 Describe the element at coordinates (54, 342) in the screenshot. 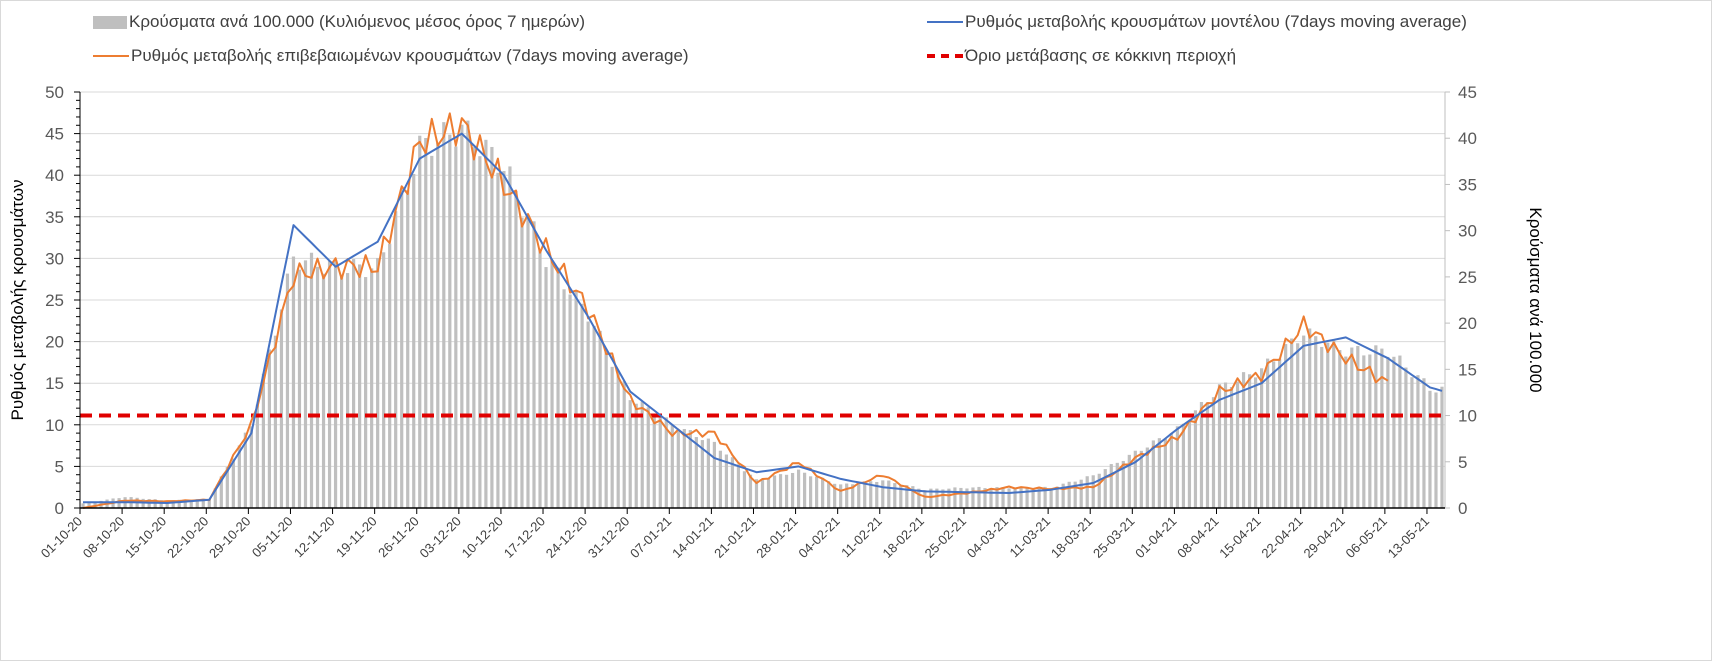

I see `y-tick-left: 20` at that location.